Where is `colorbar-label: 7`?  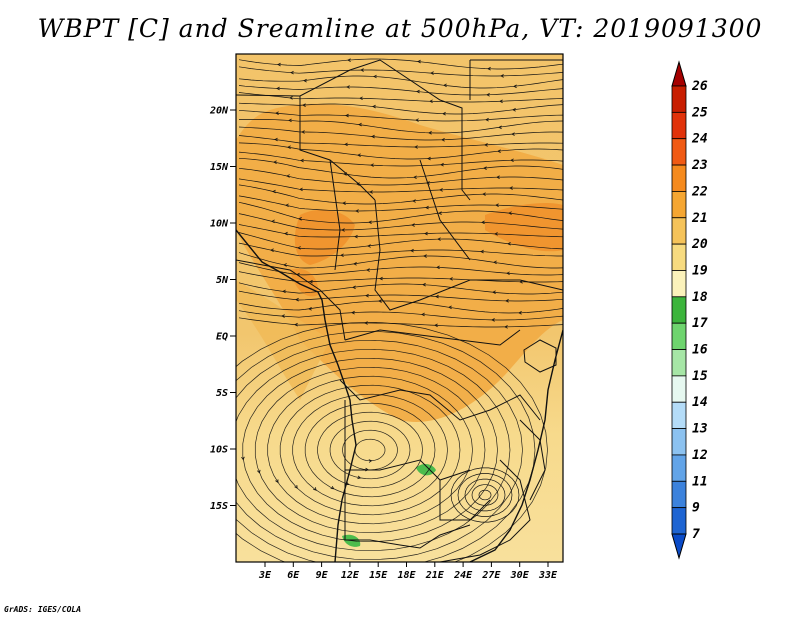
colorbar-label: 7 is located at coordinates (696, 534).